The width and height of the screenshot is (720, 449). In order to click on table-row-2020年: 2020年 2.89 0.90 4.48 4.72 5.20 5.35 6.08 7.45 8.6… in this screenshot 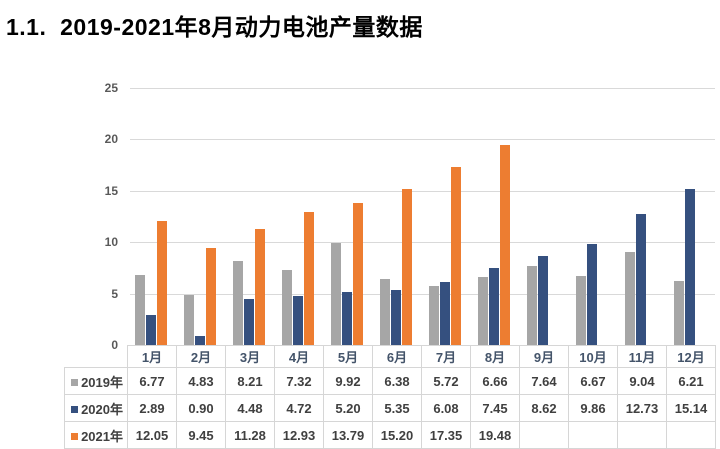, I will do `click(390, 408)`.